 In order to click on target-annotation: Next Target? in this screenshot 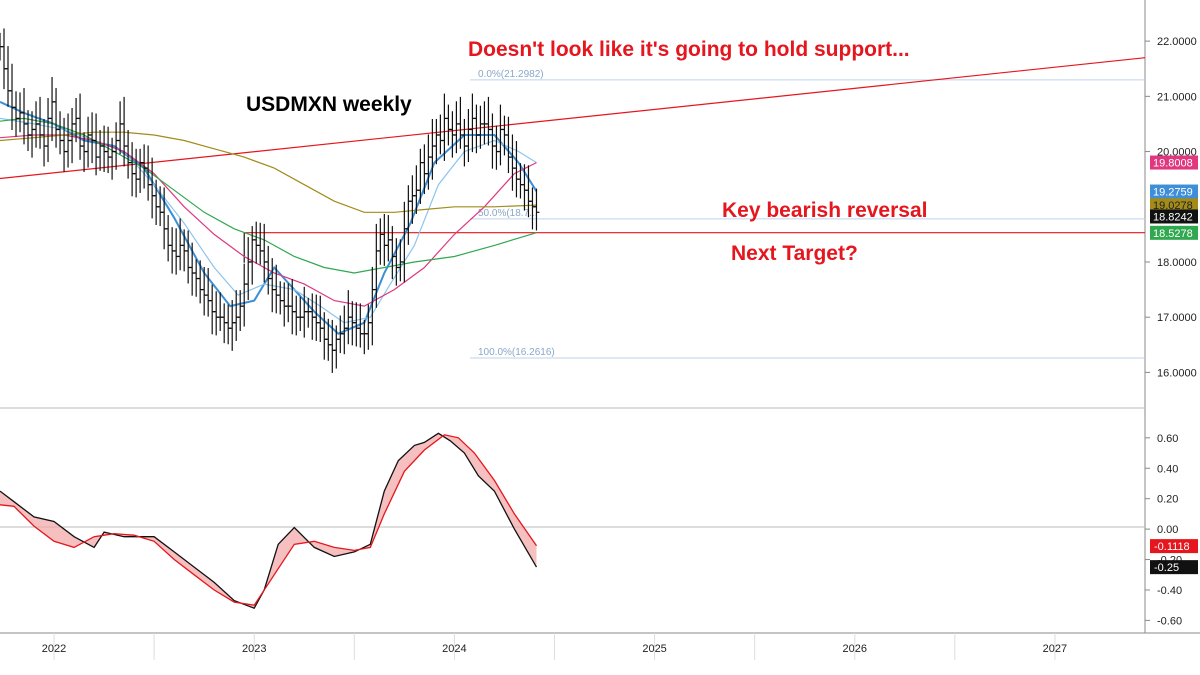, I will do `click(794, 253)`.